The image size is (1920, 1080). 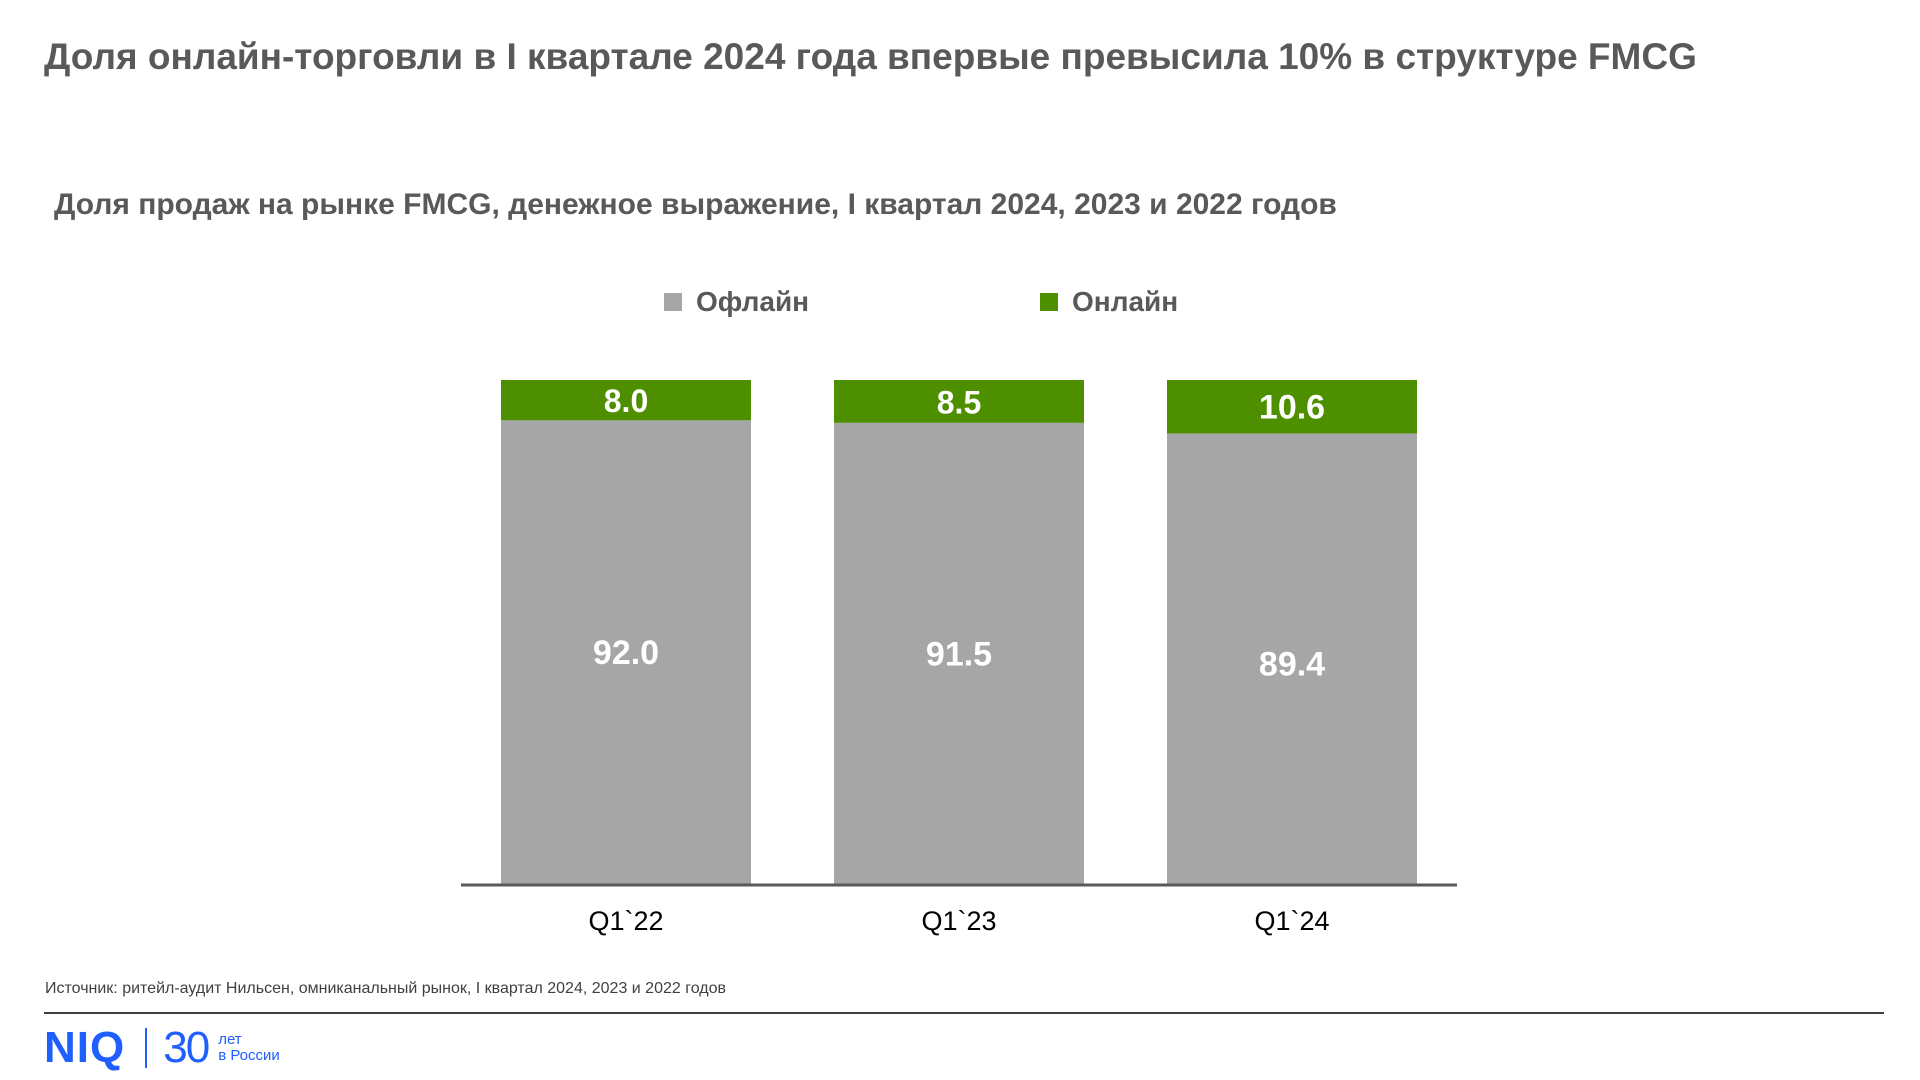 I want to click on data-label-offline-0: 92.0, so click(x=626, y=653).